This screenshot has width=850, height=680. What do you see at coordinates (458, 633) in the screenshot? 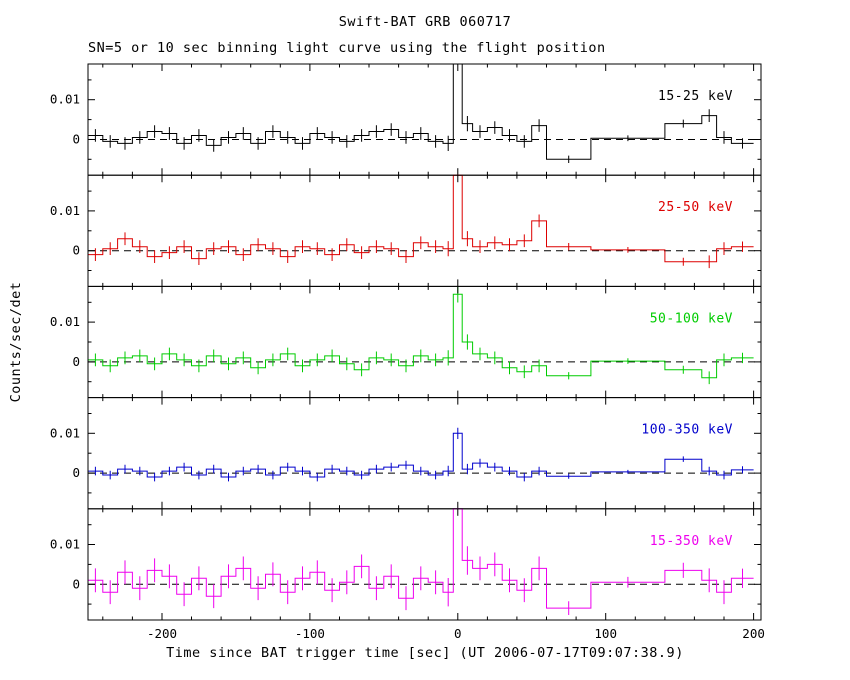
I see `x-tick-label: 0` at bounding box center [458, 633].